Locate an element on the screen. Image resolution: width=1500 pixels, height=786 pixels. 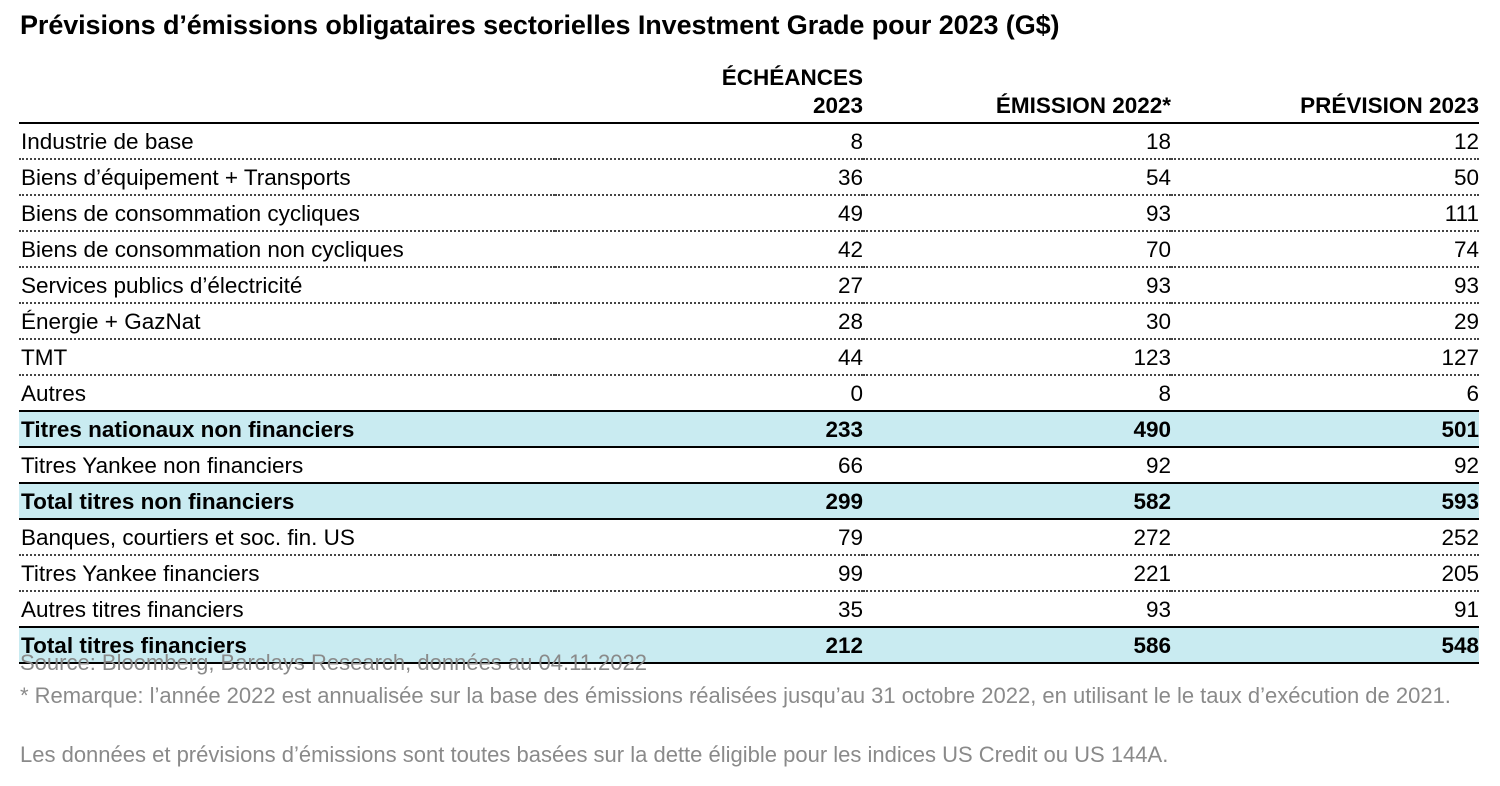
total-row: Titres nationaux non financiers 233 490 501 is located at coordinates (749, 429).